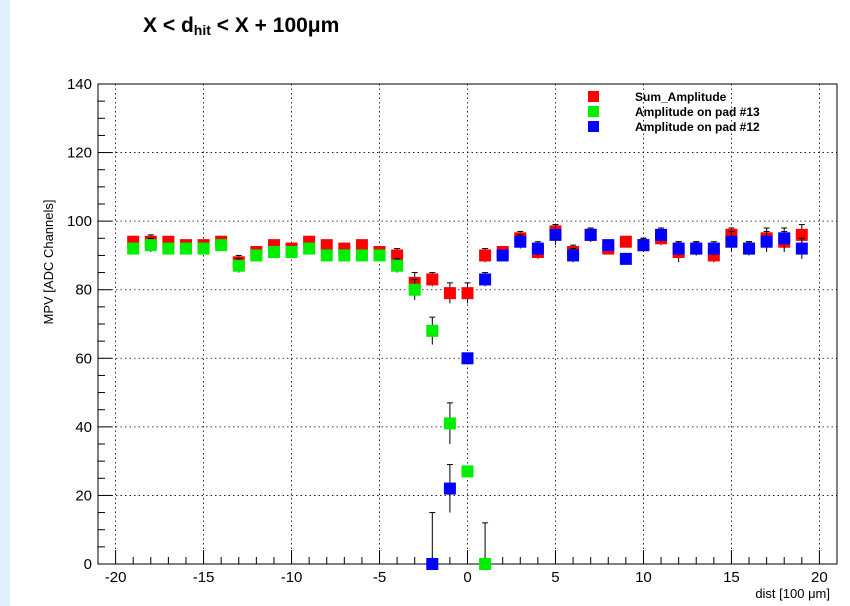 Image resolution: width=850 pixels, height=606 pixels. I want to click on y-tick-label: 40, so click(83, 427).